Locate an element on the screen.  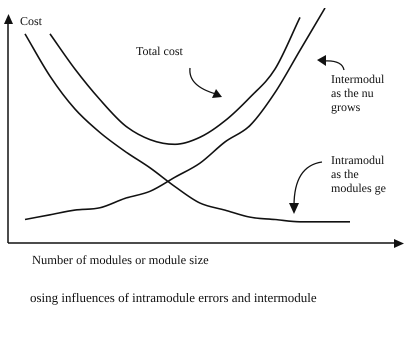
x-axis-title: Number of modules or module size is located at coordinates (120, 260).